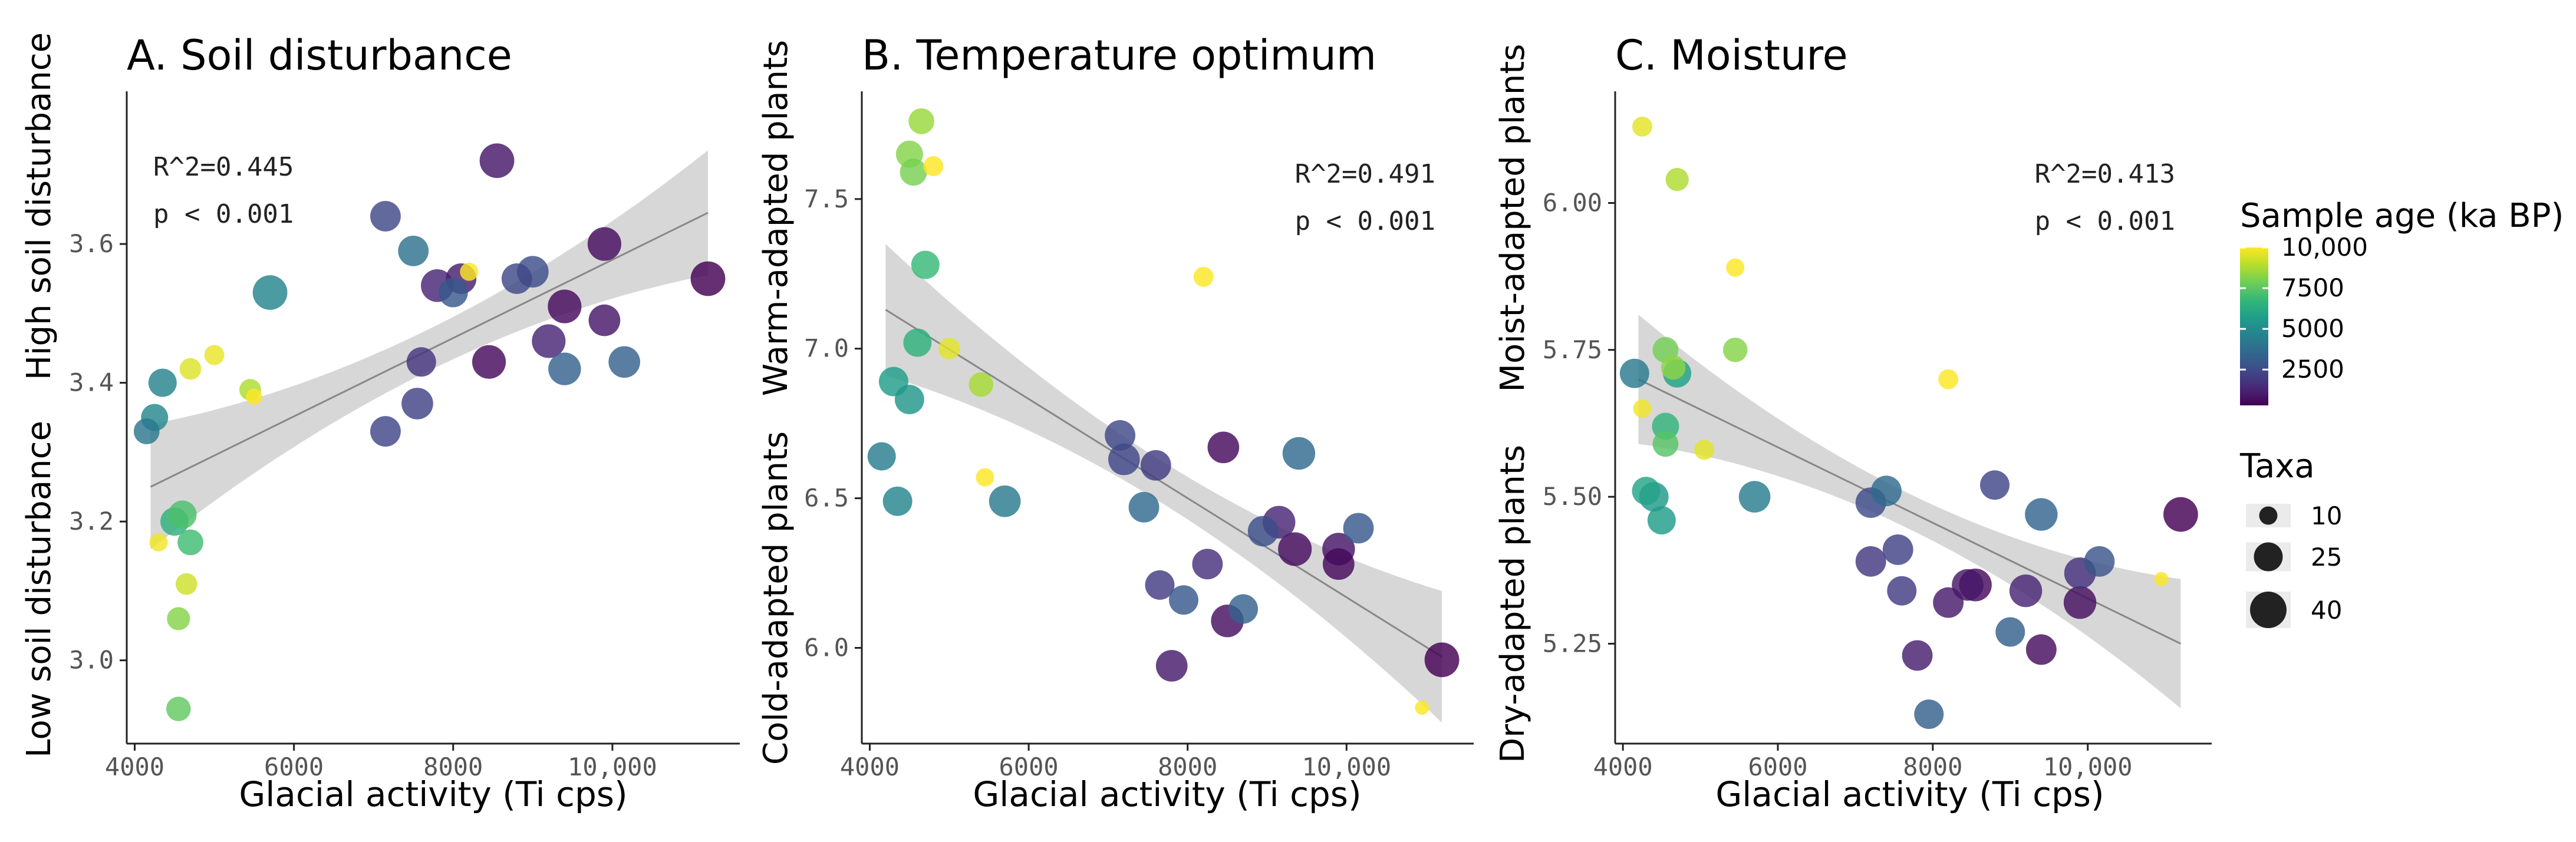 Image resolution: width=2576 pixels, height=842 pixels. Describe the element at coordinates (1572, 643) in the screenshot. I see `panel-c-ytick-label: 5.25` at that location.